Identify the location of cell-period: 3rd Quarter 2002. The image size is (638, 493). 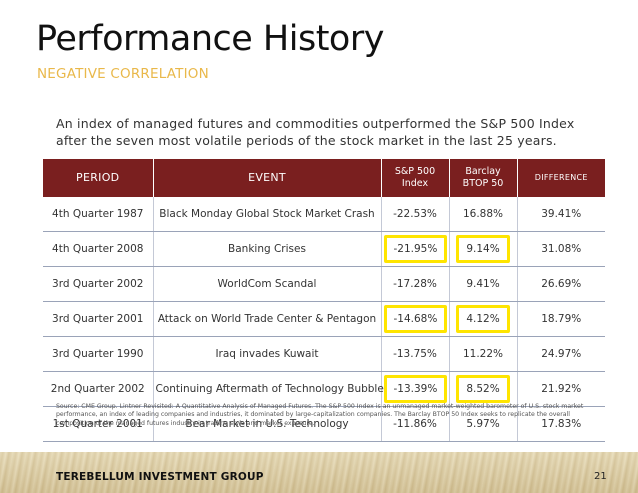
(98, 284).